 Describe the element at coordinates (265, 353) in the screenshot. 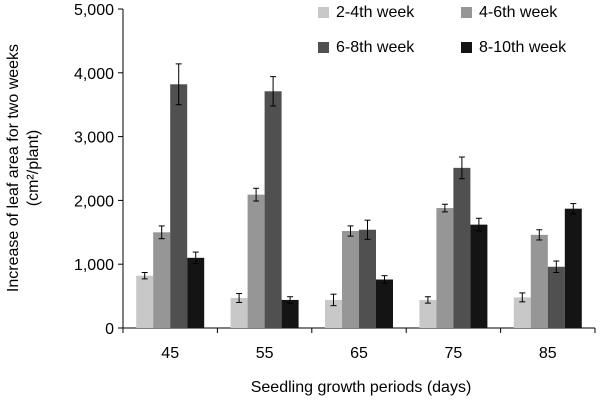

I see `x-tick-label: 55` at that location.